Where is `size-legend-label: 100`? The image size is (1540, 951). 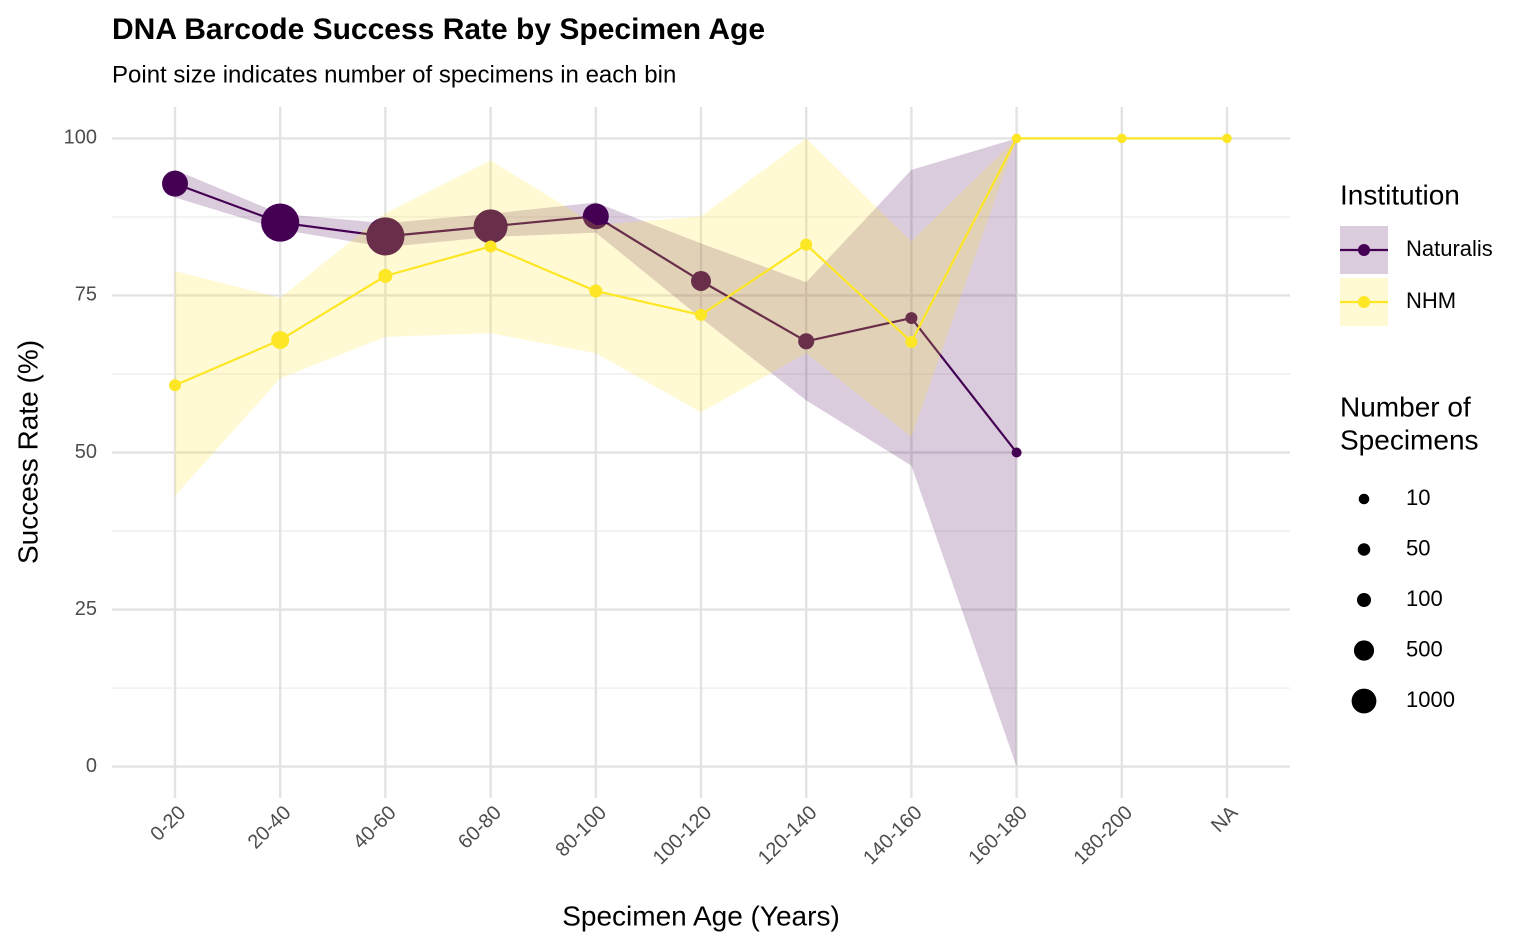
size-legend-label: 100 is located at coordinates (1424, 598).